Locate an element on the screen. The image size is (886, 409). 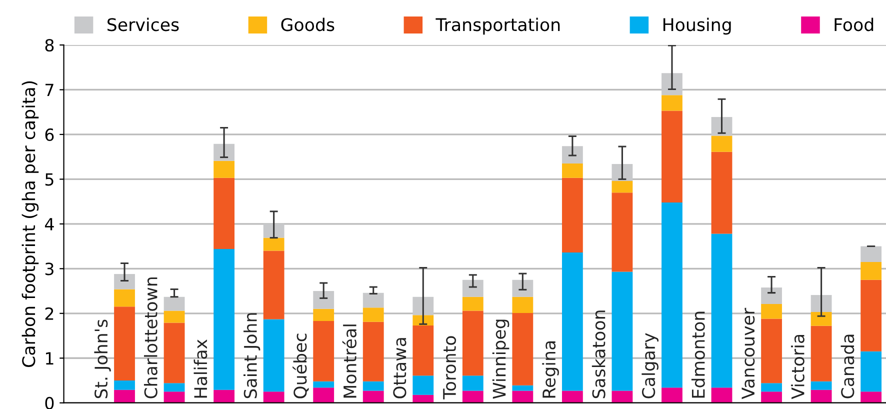
y-tick-label: 3 is located at coordinates (49, 269).